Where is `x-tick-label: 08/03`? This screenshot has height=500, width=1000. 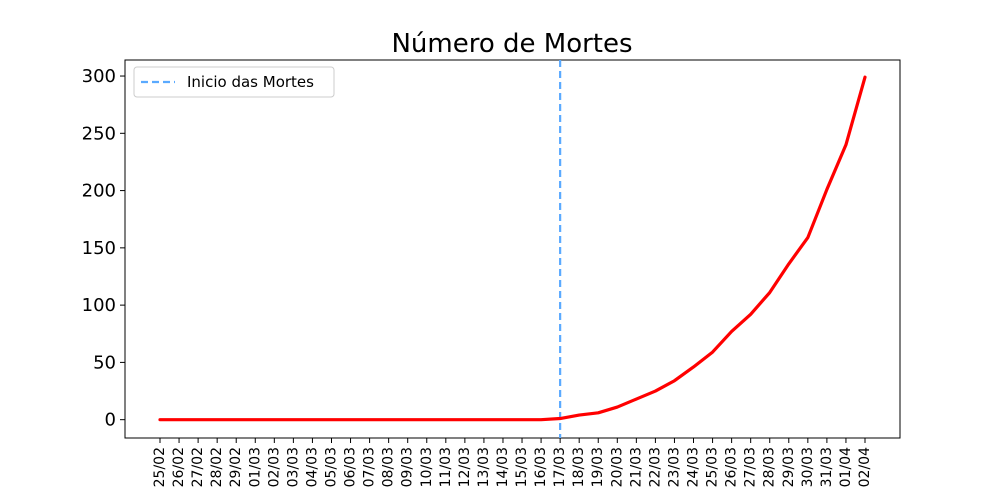
x-tick-label: 08/03 is located at coordinates (389, 467).